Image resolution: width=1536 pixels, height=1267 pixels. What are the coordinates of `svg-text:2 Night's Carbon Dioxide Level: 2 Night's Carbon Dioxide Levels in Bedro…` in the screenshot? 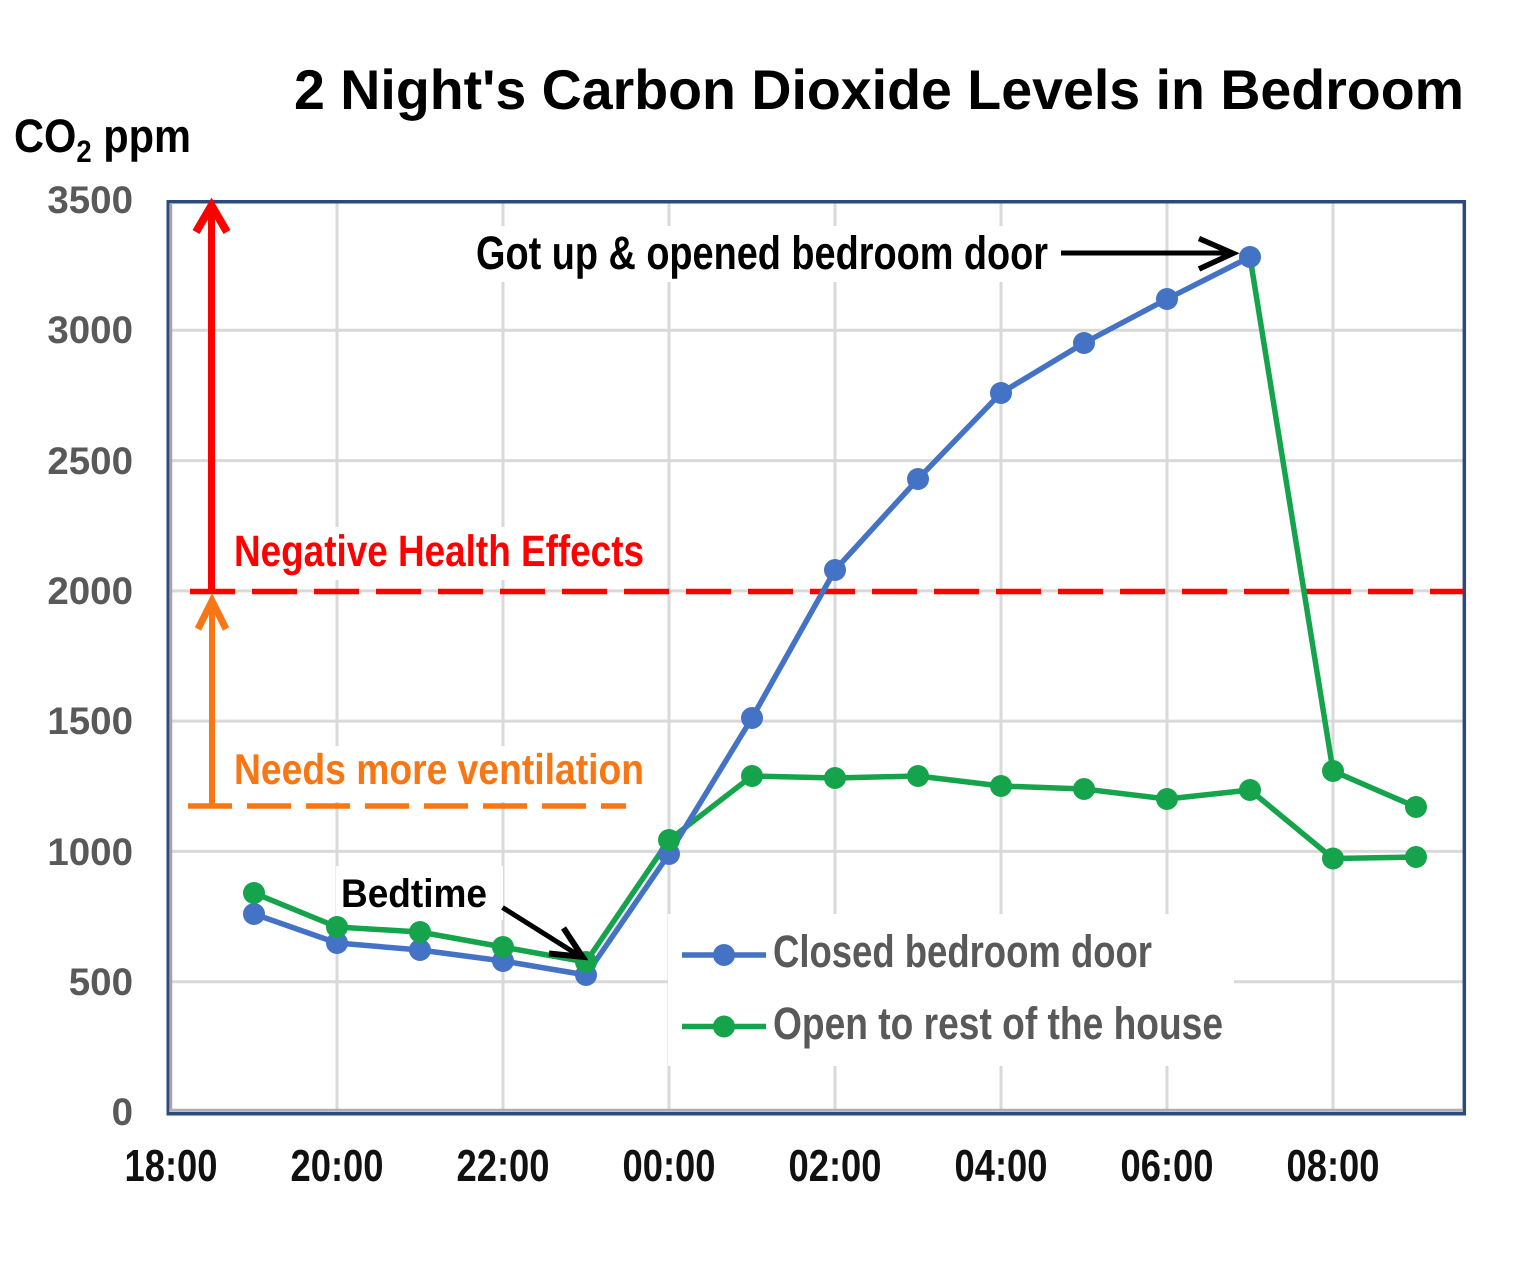 It's located at (879, 89).